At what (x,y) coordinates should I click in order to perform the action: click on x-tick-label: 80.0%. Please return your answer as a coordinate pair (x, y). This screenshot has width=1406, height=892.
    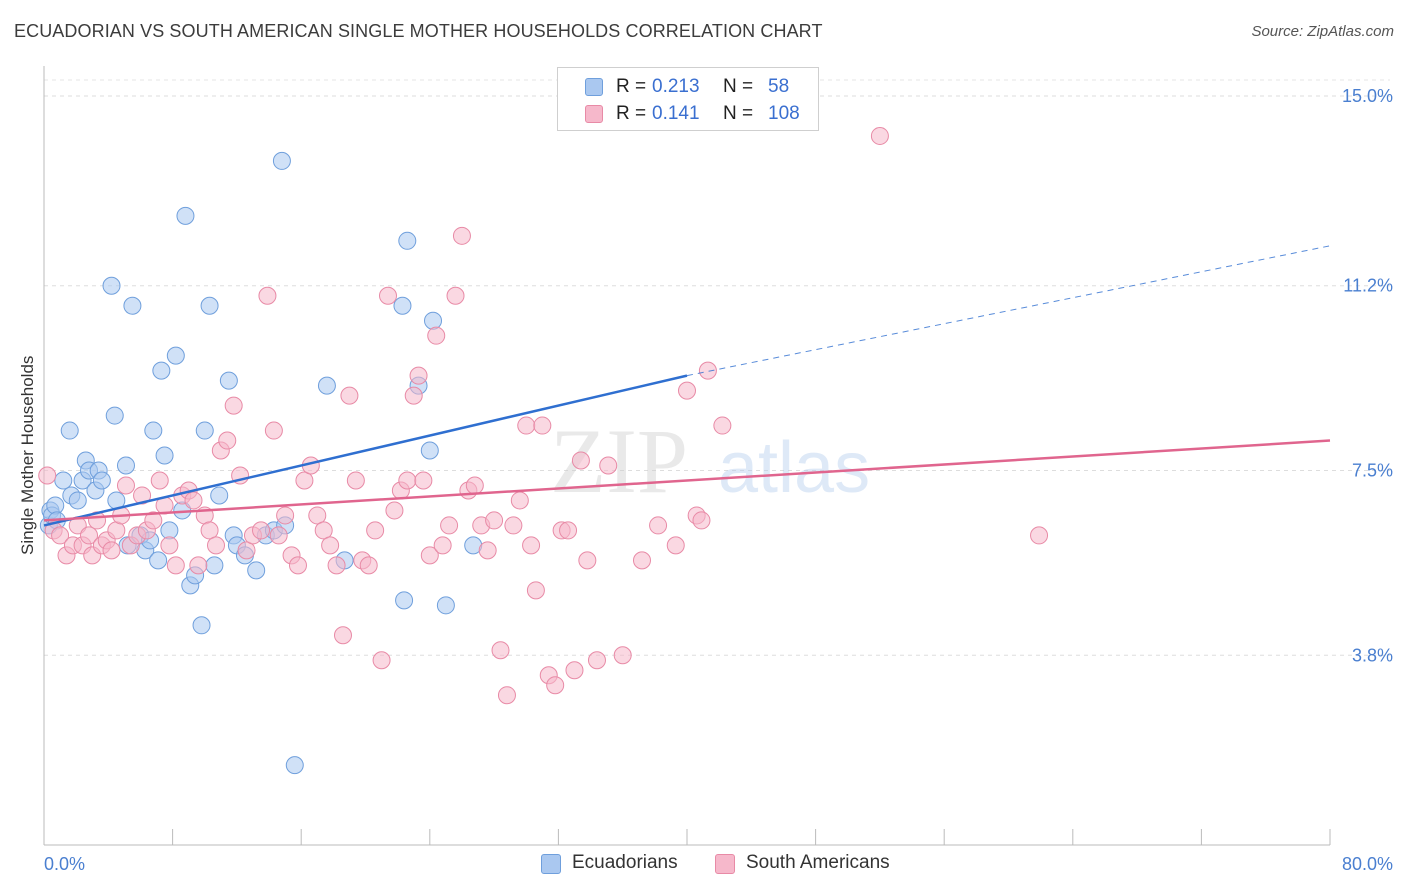
    Looking at the image, I should click on (1367, 864).